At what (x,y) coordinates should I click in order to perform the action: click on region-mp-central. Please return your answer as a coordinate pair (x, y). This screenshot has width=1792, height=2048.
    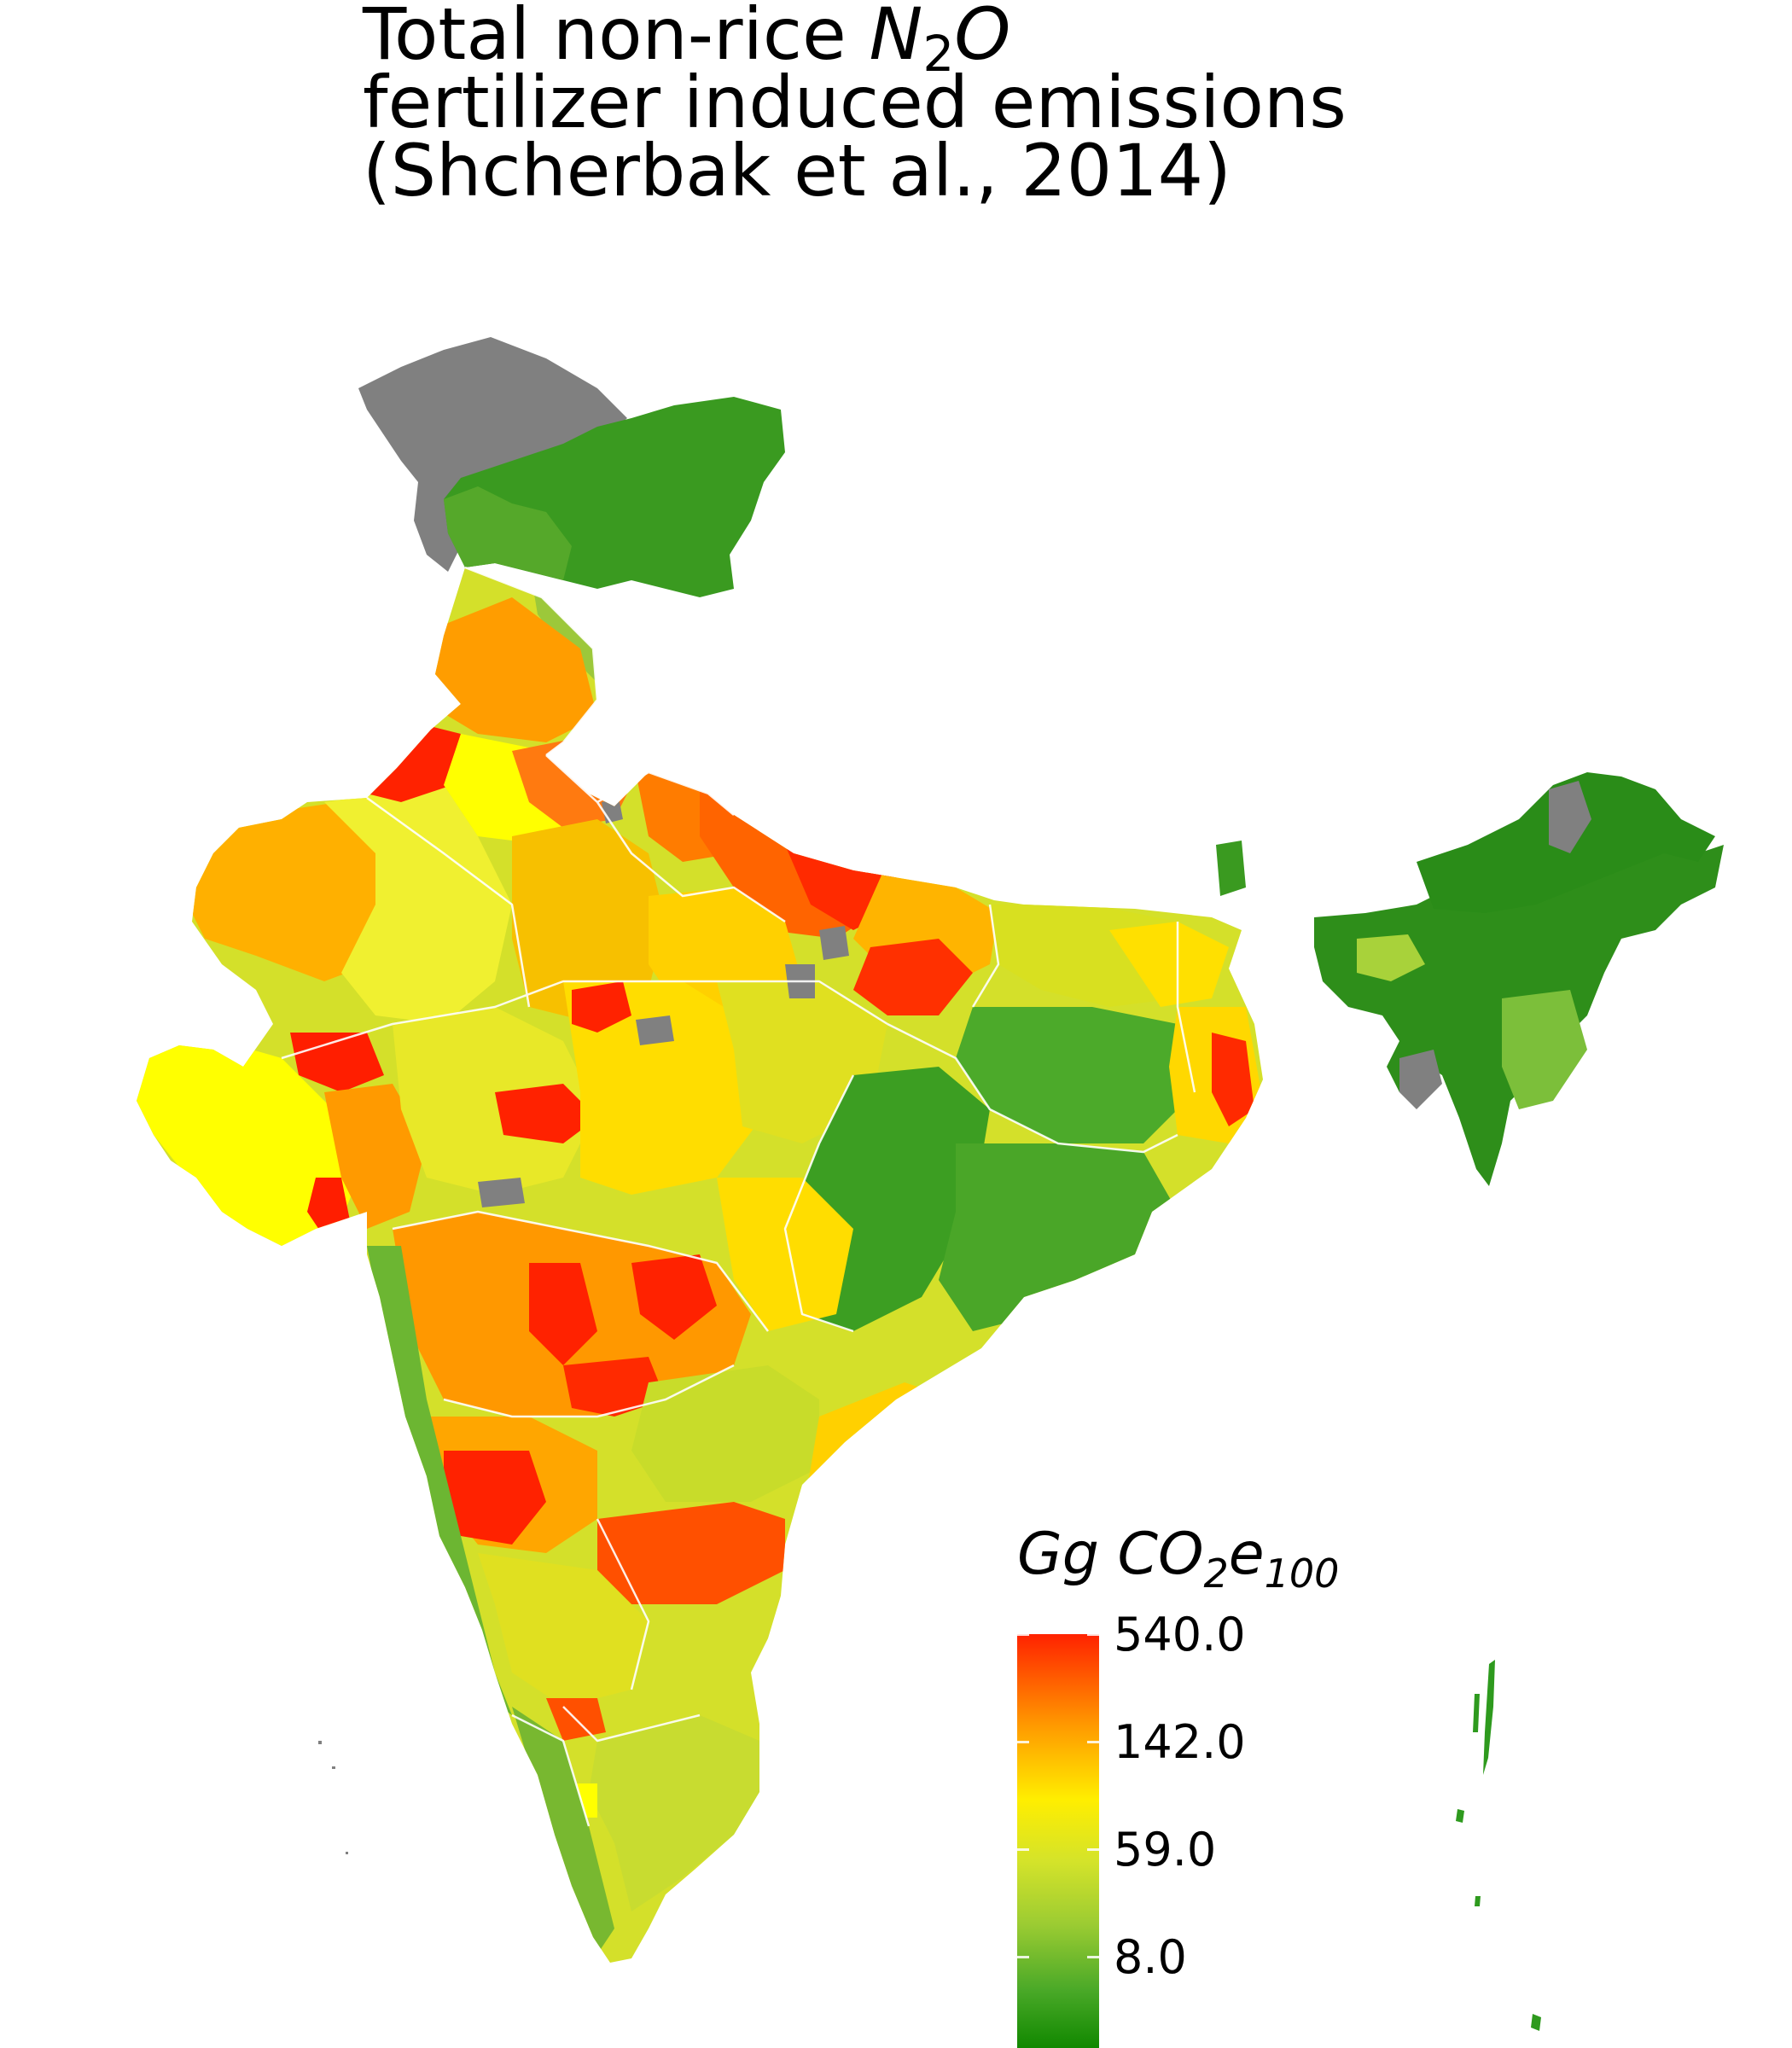
    Looking at the image, I should click on (665, 1088).